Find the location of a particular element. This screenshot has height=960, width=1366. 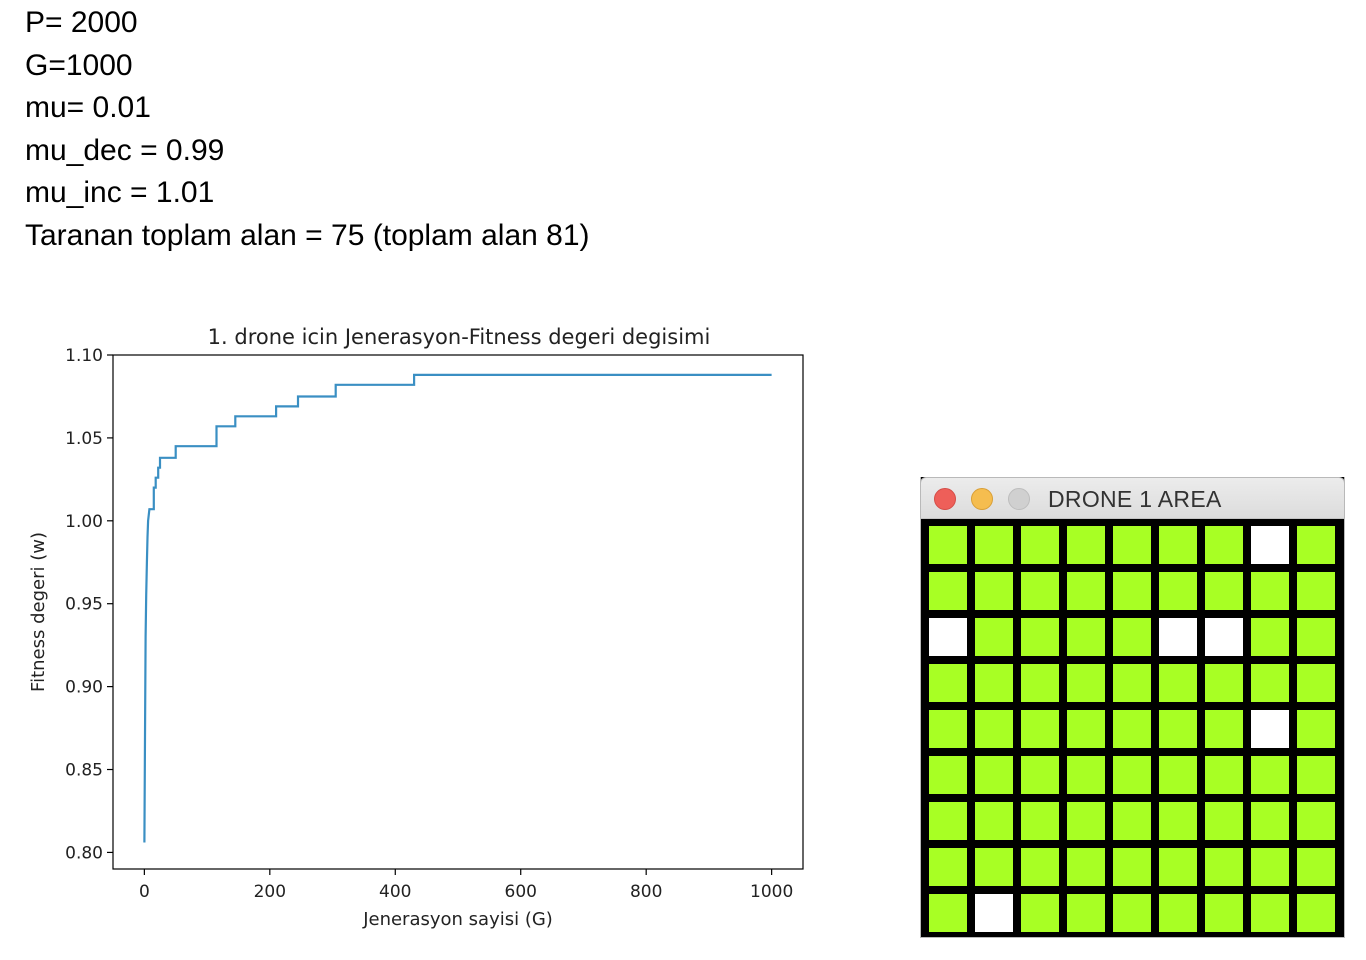

x-tick-label: 800 is located at coordinates (646, 892).